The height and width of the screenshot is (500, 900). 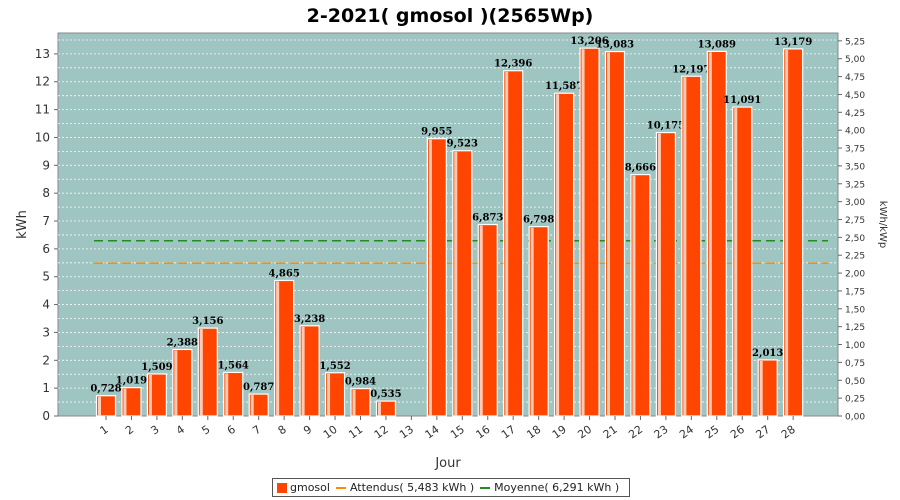 What do you see at coordinates (412, 487) in the screenshot?
I see `legend-label-attendus: Attendus( 5,483 kWh )` at bounding box center [412, 487].